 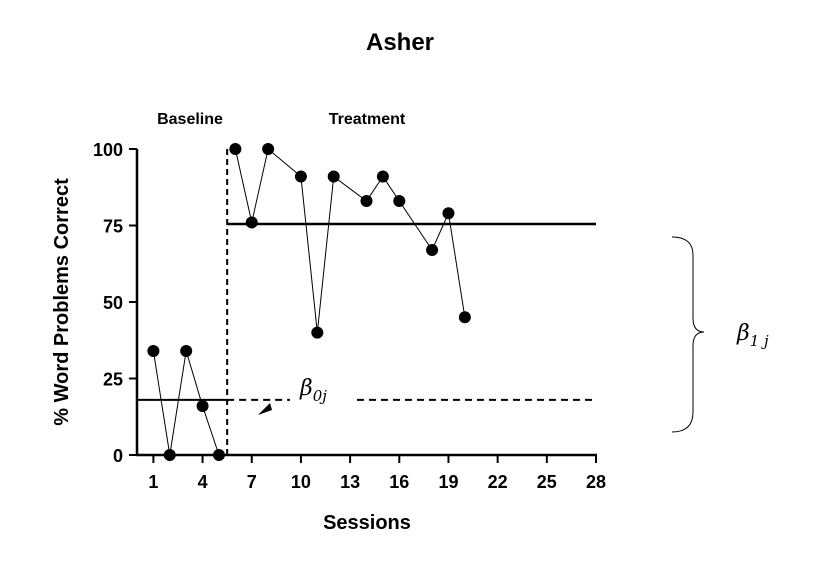 What do you see at coordinates (596, 482) in the screenshot?
I see `x-tick-label: 28` at bounding box center [596, 482].